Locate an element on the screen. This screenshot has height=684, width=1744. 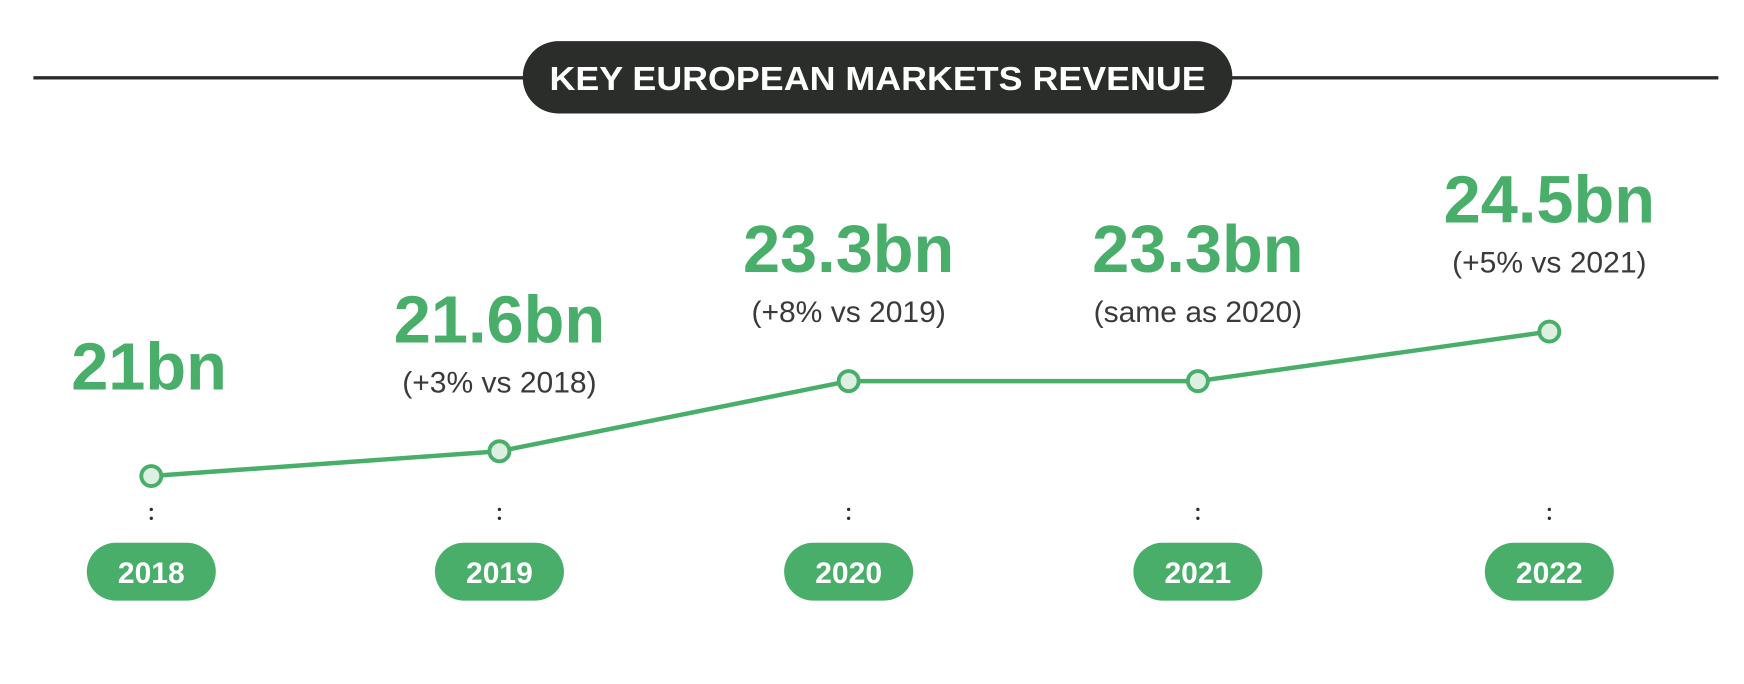
year-label: 2020 is located at coordinates (848, 573).